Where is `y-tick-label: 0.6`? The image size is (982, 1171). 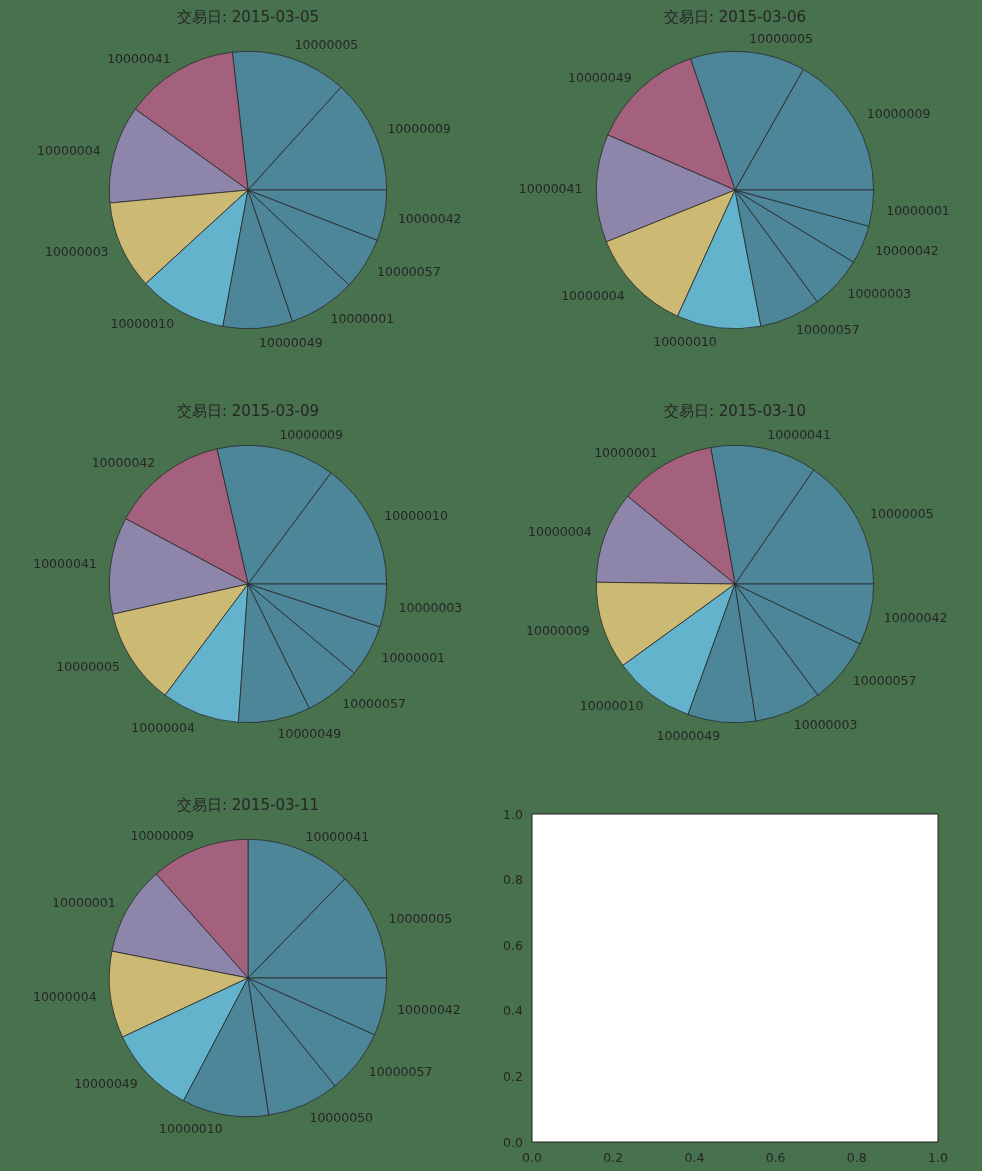 y-tick-label: 0.6 is located at coordinates (513, 945).